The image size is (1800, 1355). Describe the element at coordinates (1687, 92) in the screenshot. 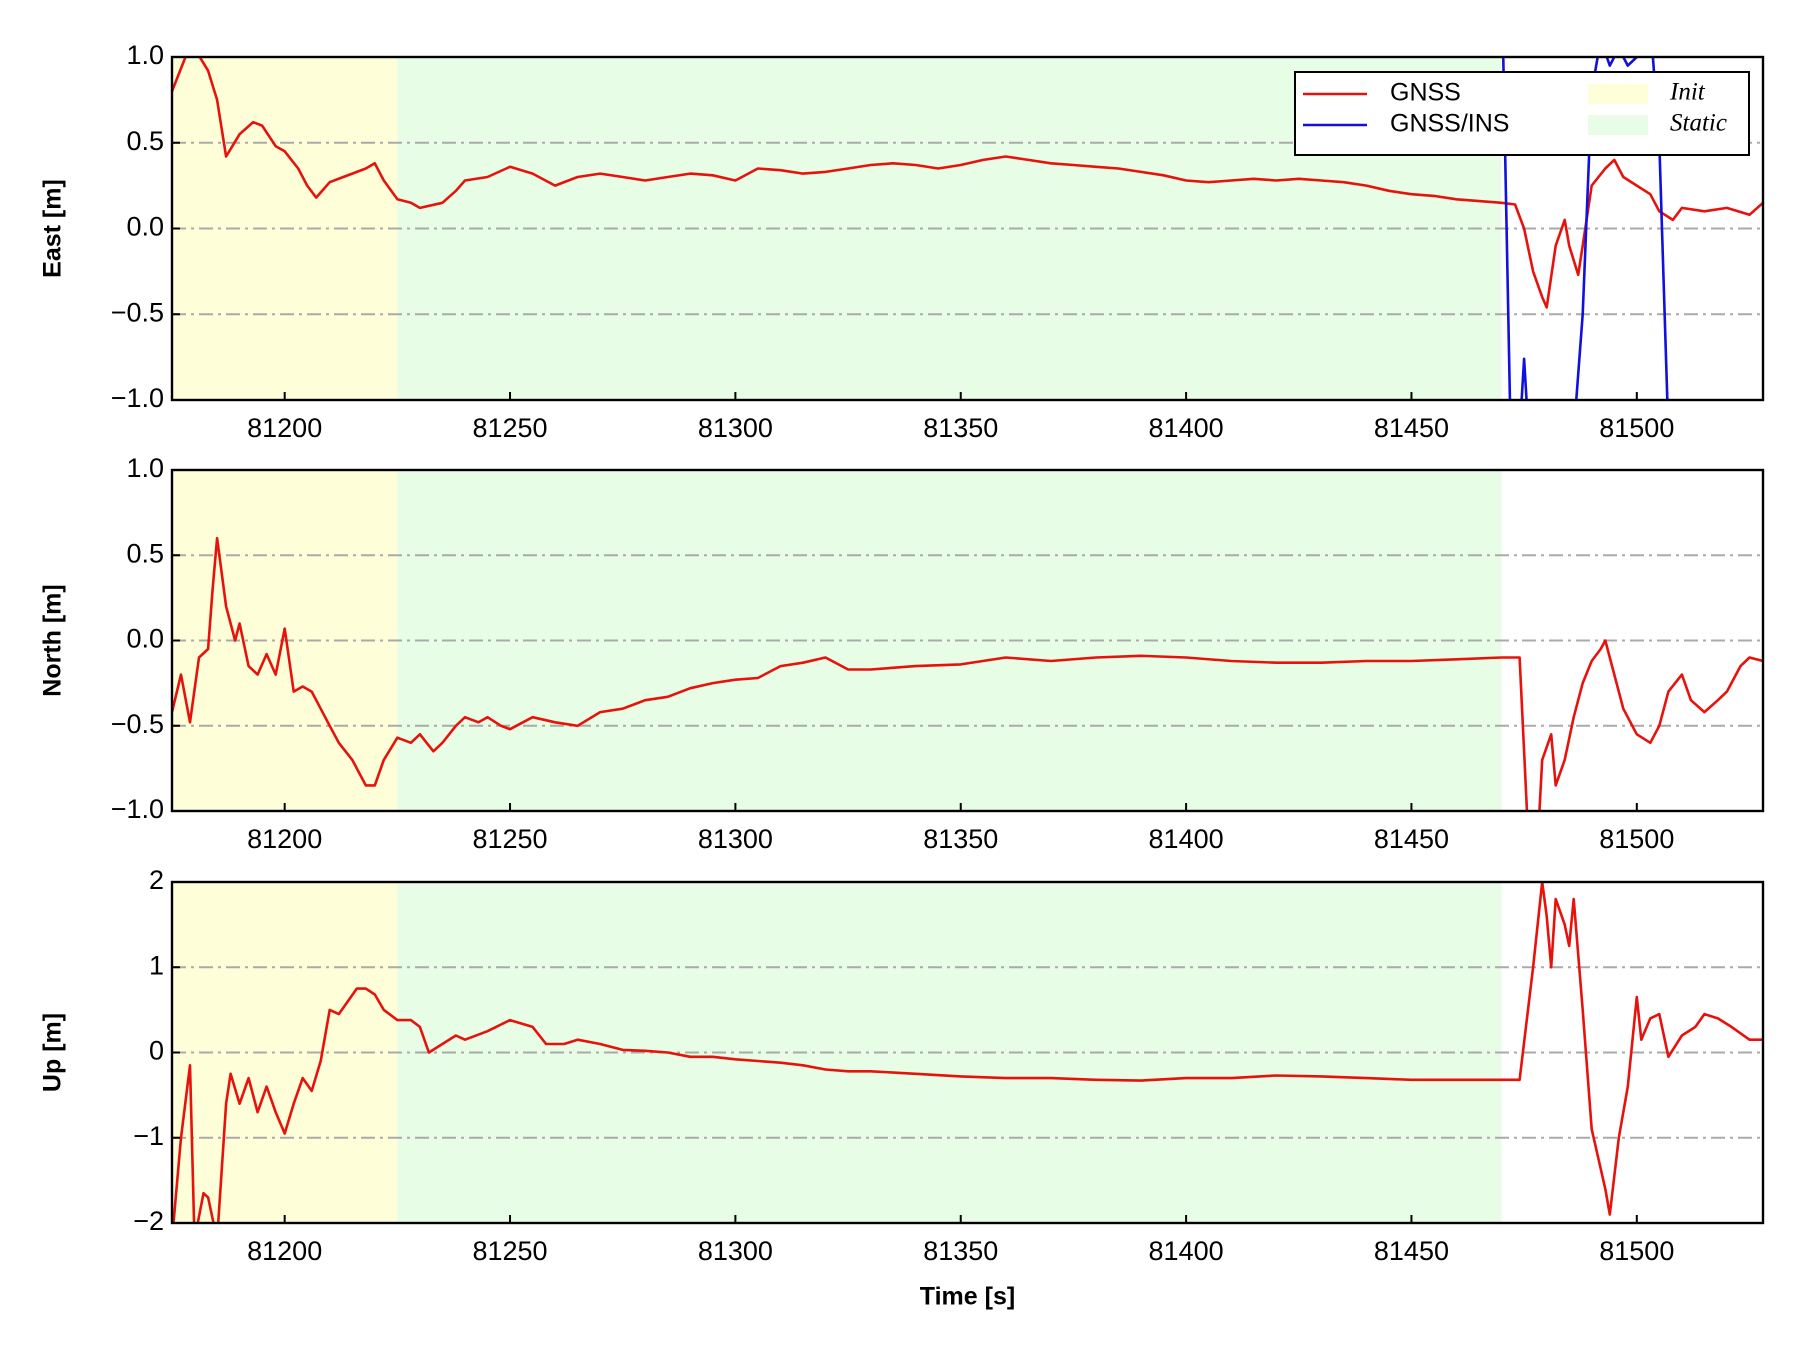

I see `legend-label: Init` at that location.